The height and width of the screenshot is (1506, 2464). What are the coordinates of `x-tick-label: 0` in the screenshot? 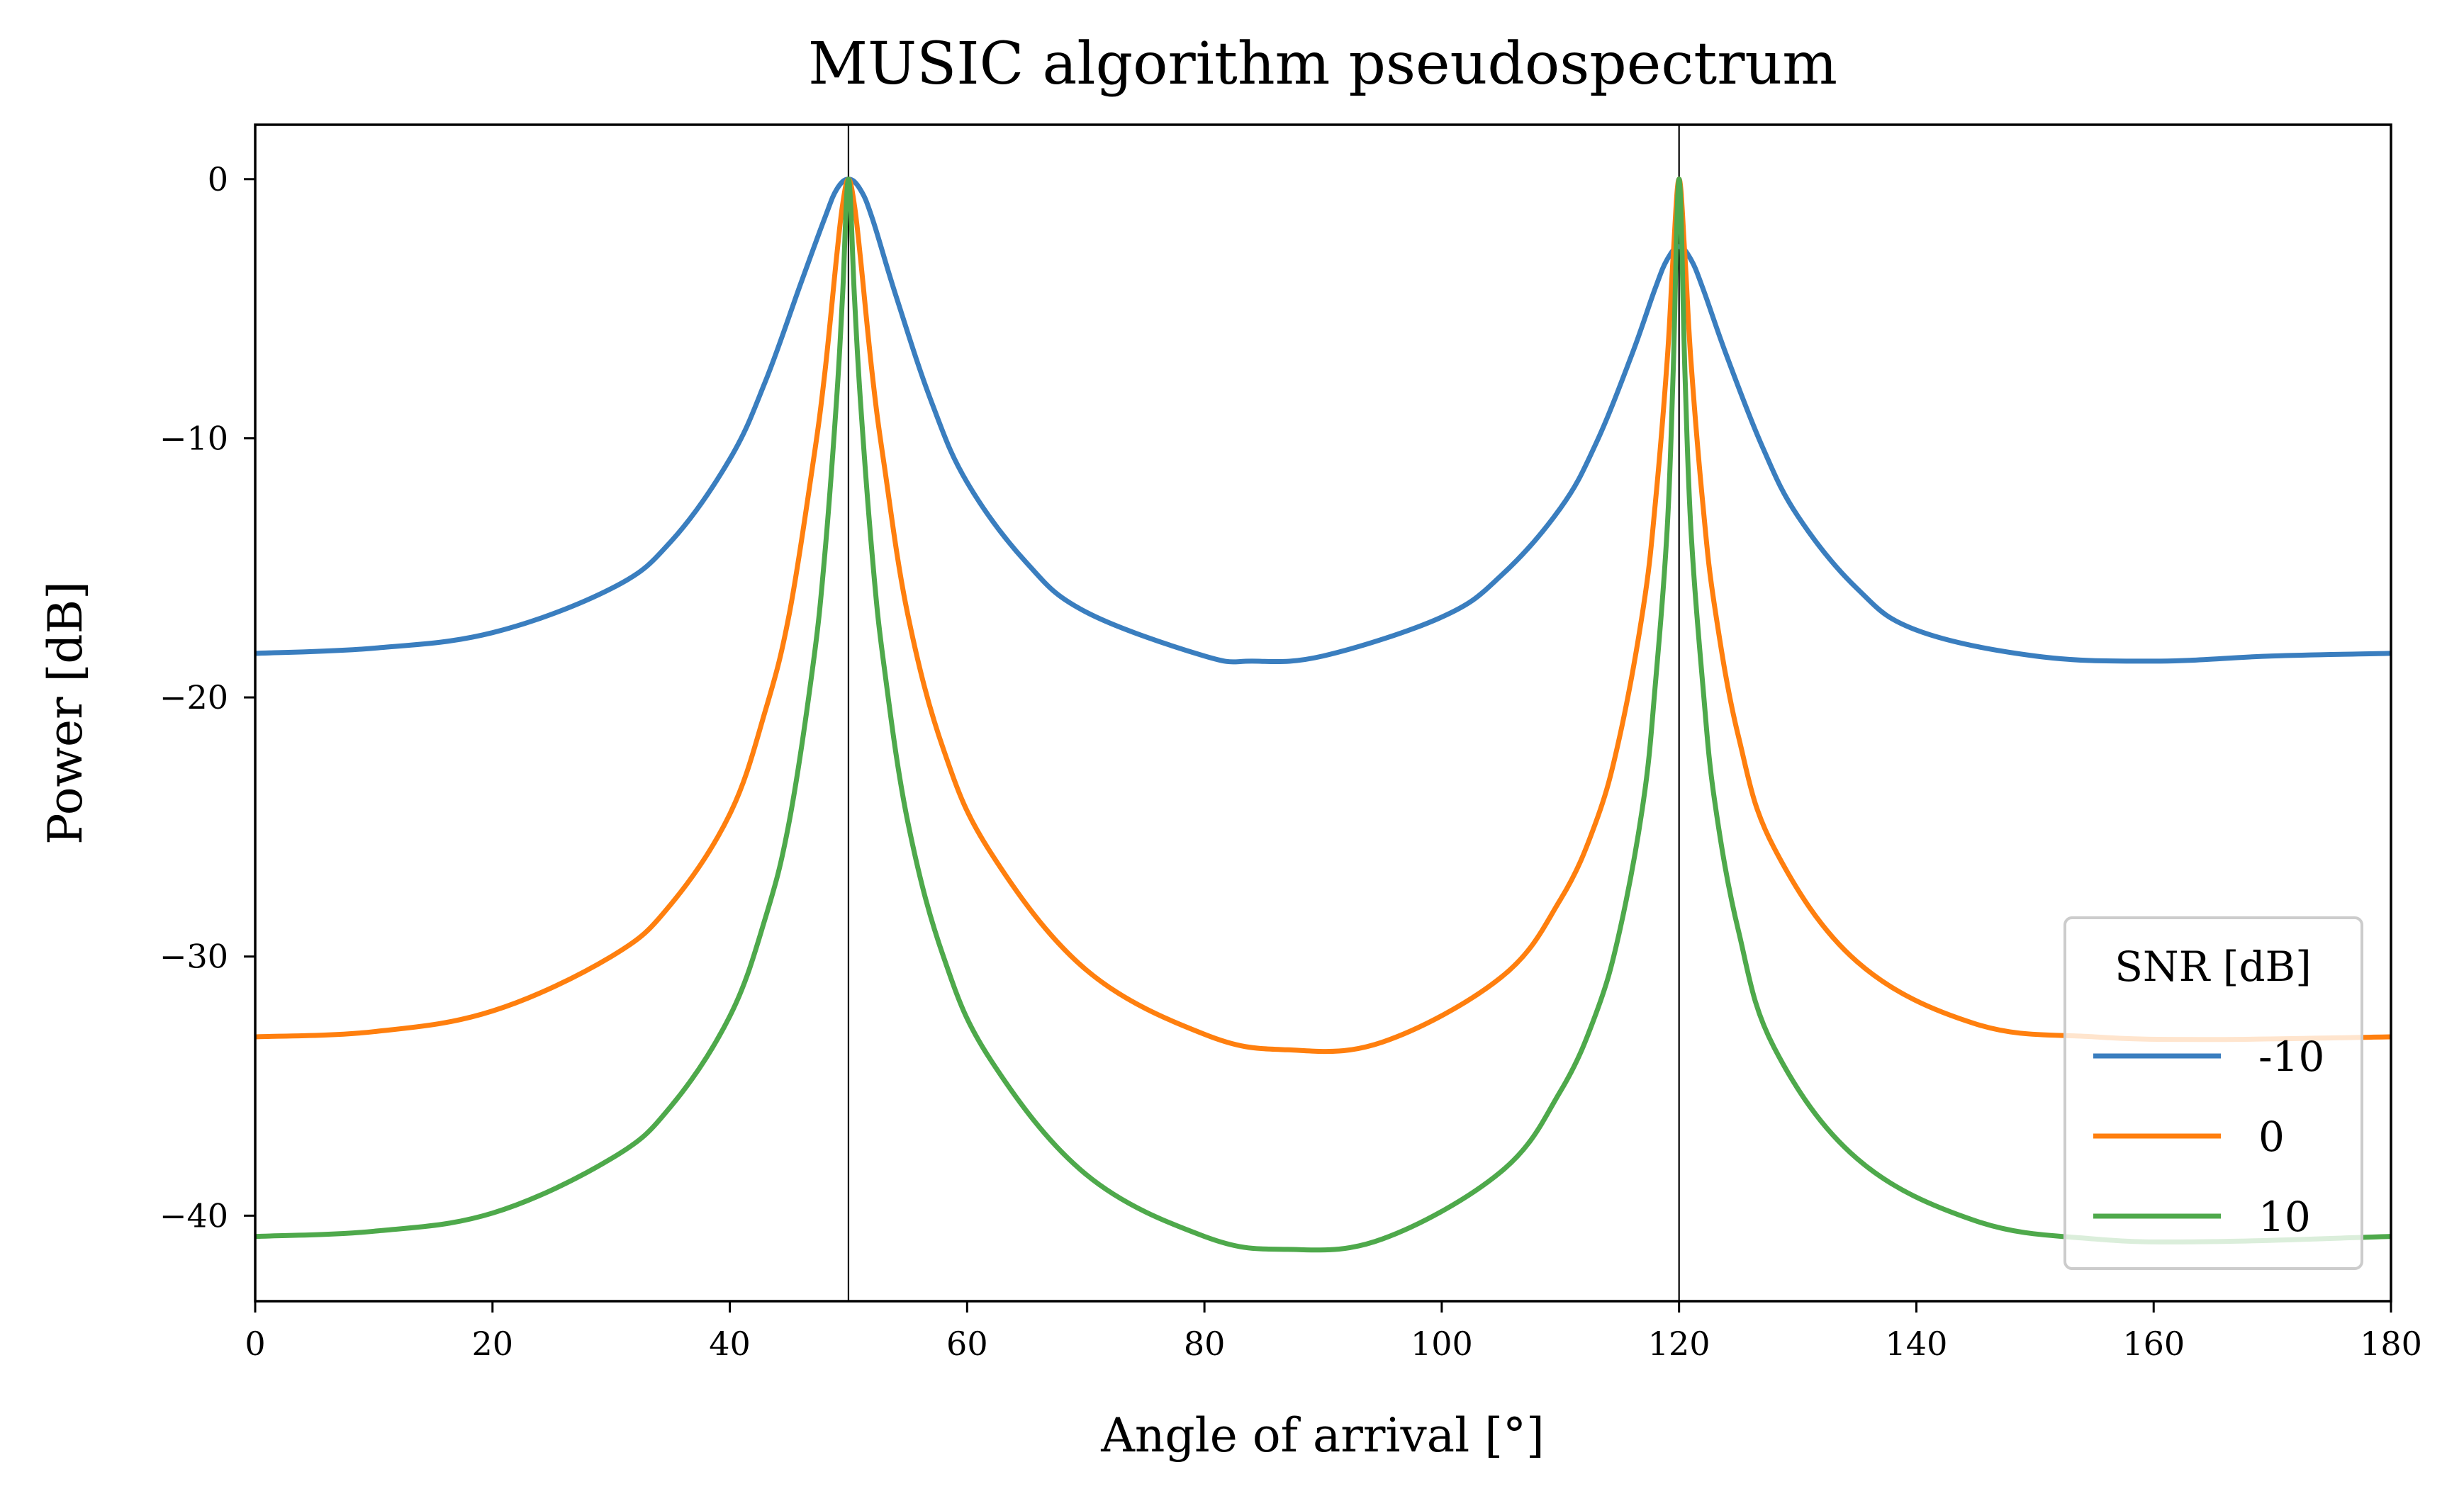 It's located at (255, 1344).